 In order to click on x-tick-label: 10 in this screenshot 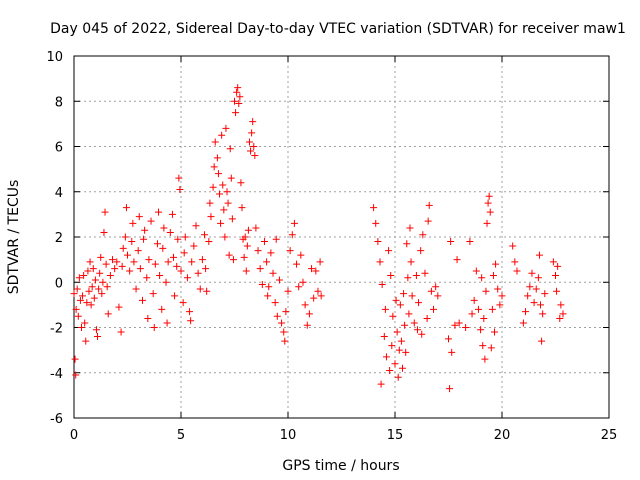, I will do `click(288, 435)`.